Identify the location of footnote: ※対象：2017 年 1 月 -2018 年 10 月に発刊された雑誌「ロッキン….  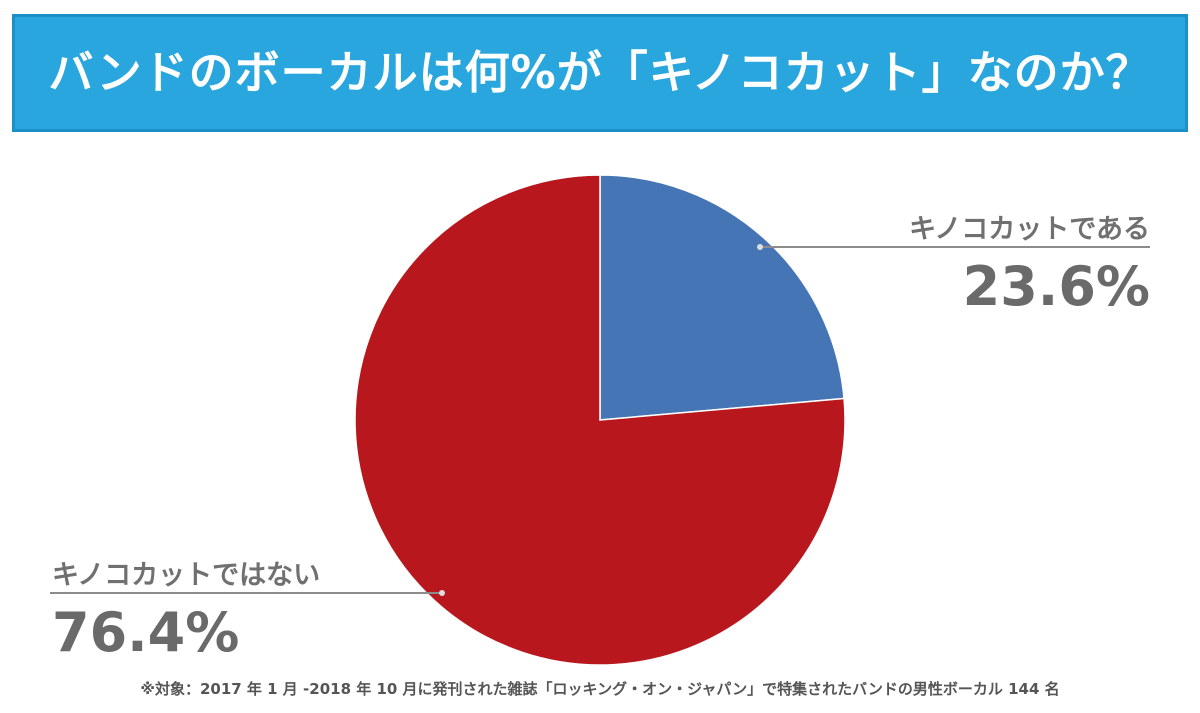
(600, 689).